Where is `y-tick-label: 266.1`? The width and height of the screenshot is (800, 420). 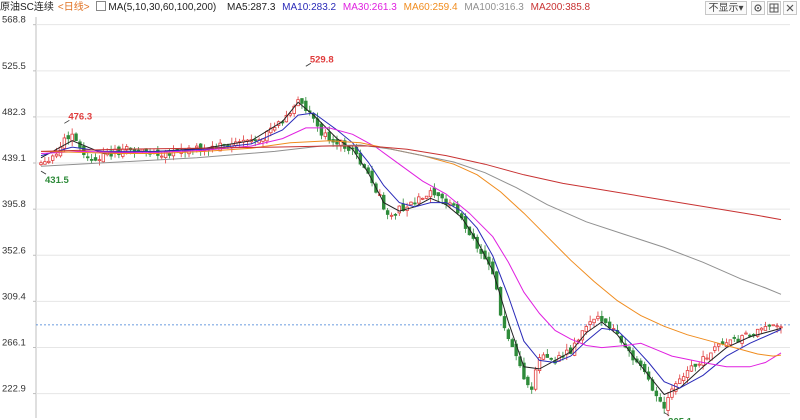
y-tick-label: 266.1 is located at coordinates (14, 343).